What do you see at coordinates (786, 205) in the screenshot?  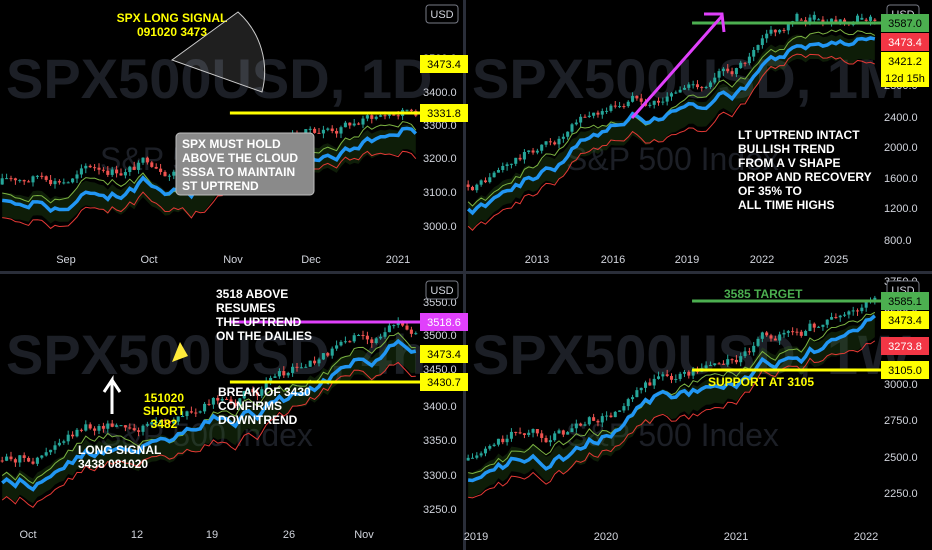 I see `annotation-line: ALL TIME HIGHS` at bounding box center [786, 205].